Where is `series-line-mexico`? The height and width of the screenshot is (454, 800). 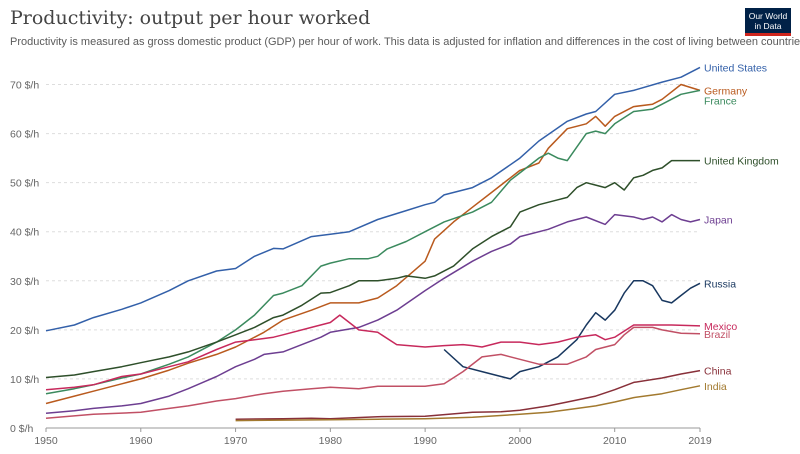
series-line-mexico is located at coordinates (373, 352).